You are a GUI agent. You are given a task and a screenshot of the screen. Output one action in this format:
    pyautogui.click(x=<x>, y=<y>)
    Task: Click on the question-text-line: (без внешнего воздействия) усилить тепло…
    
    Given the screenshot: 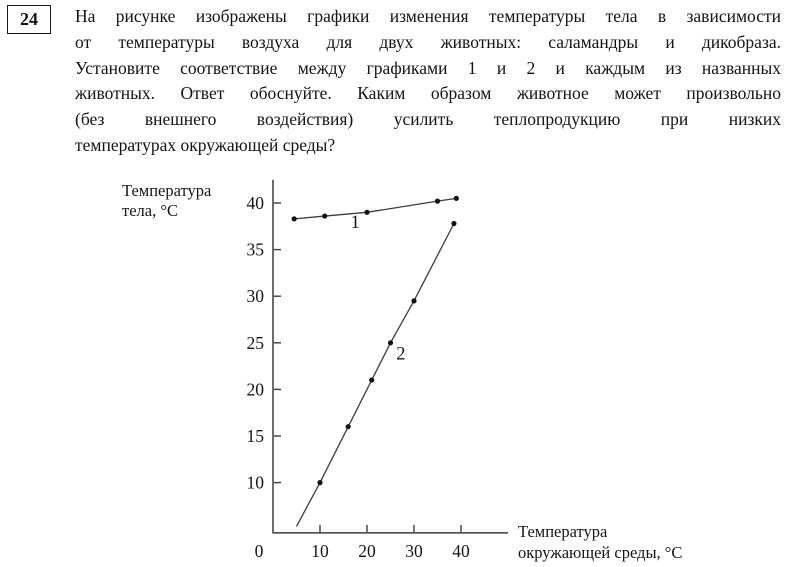 What is the action you would take?
    pyautogui.click(x=428, y=119)
    